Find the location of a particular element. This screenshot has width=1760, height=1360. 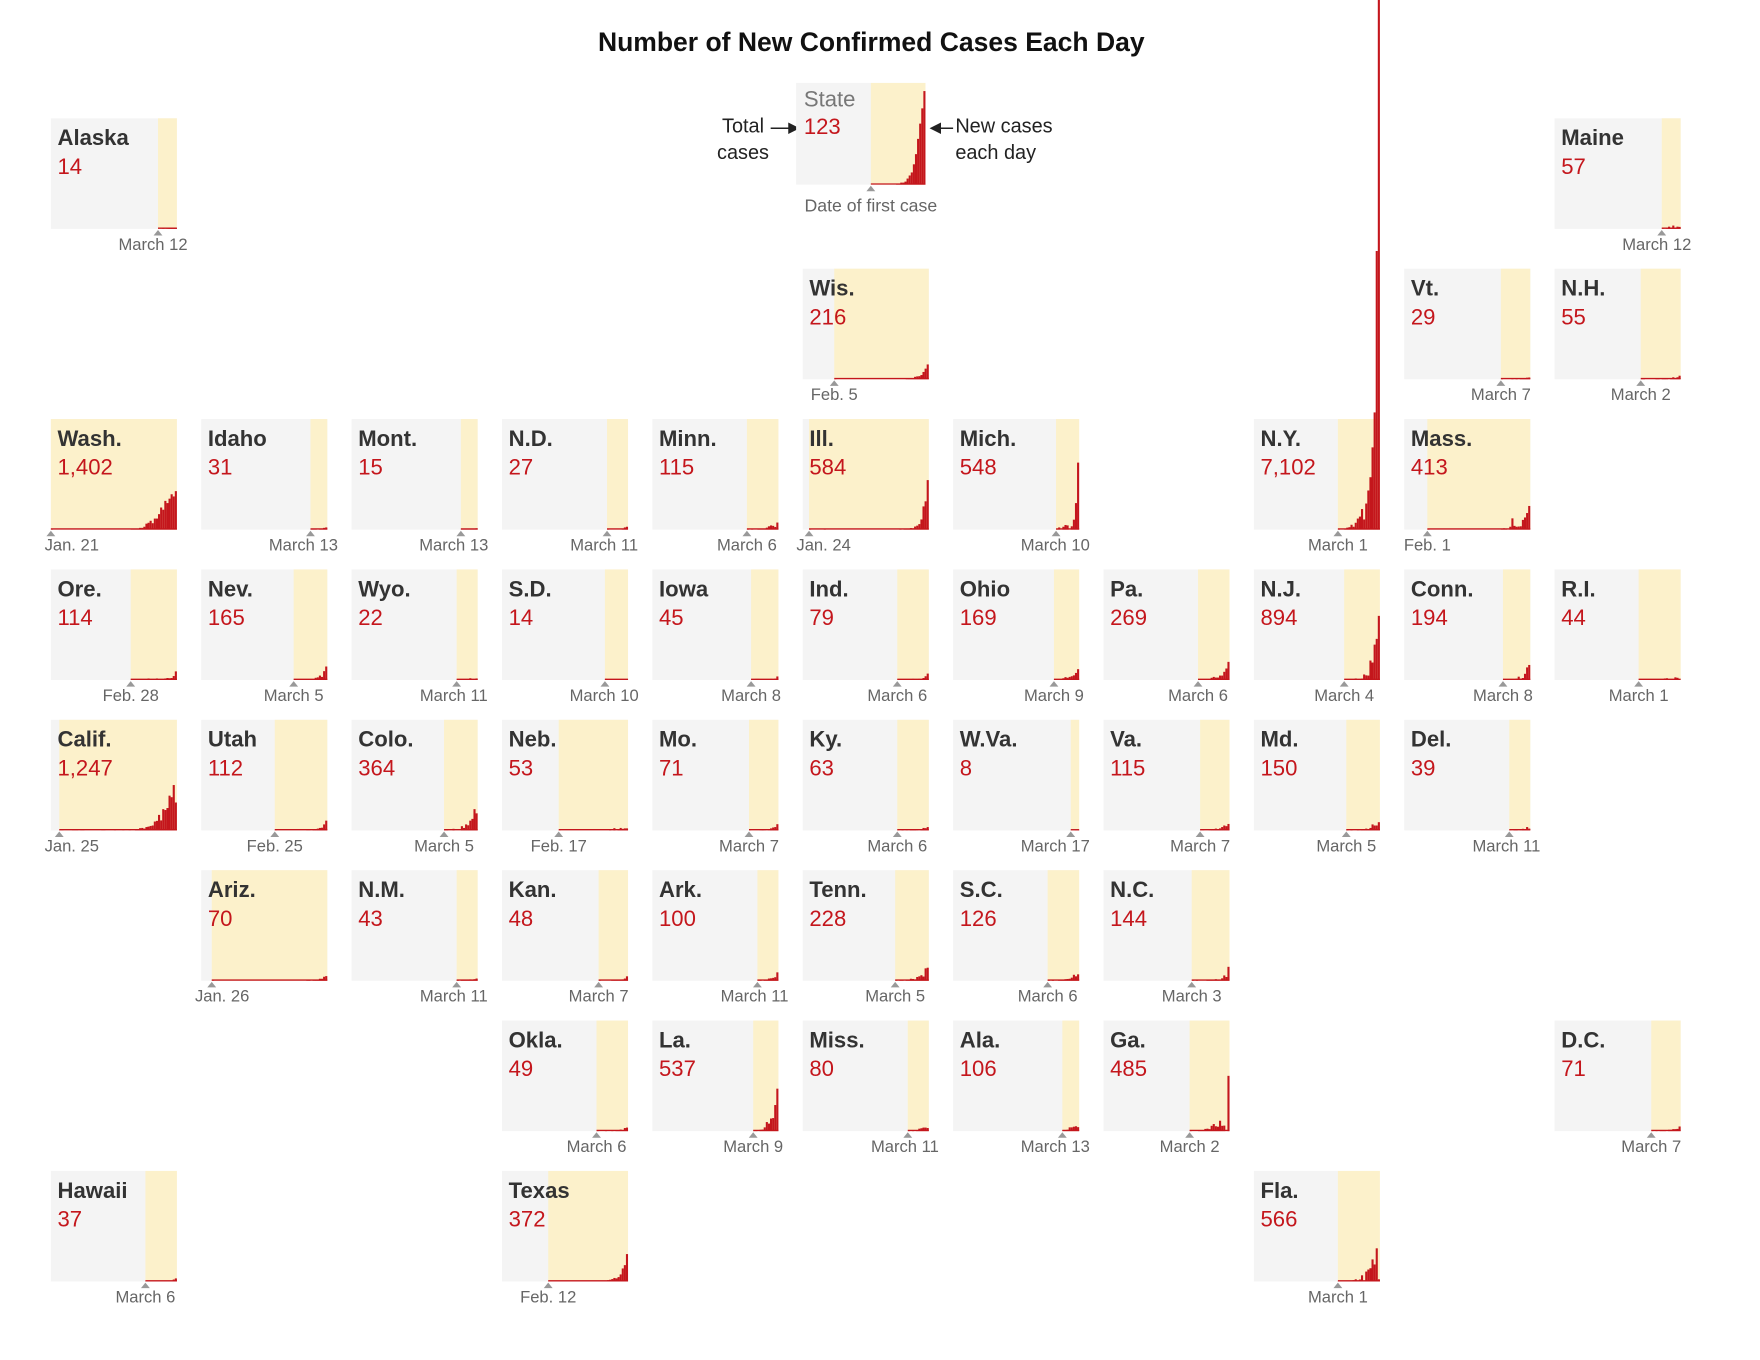

state-total: 71 is located at coordinates (1573, 1068).